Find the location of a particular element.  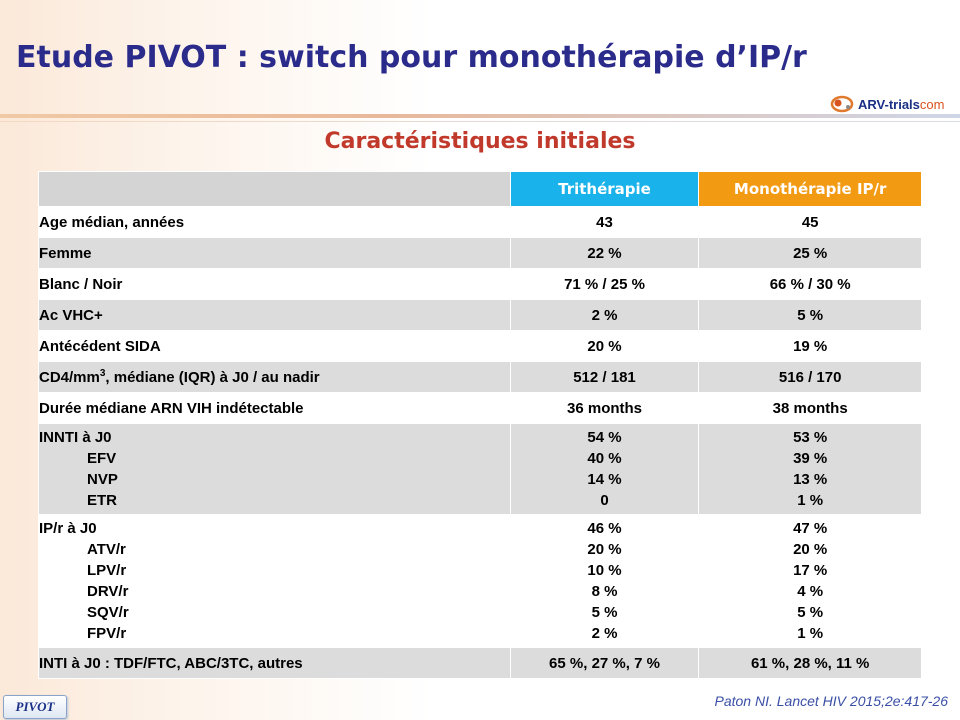

header-monotherapie: Monothérapie IP/r is located at coordinates (810, 189).